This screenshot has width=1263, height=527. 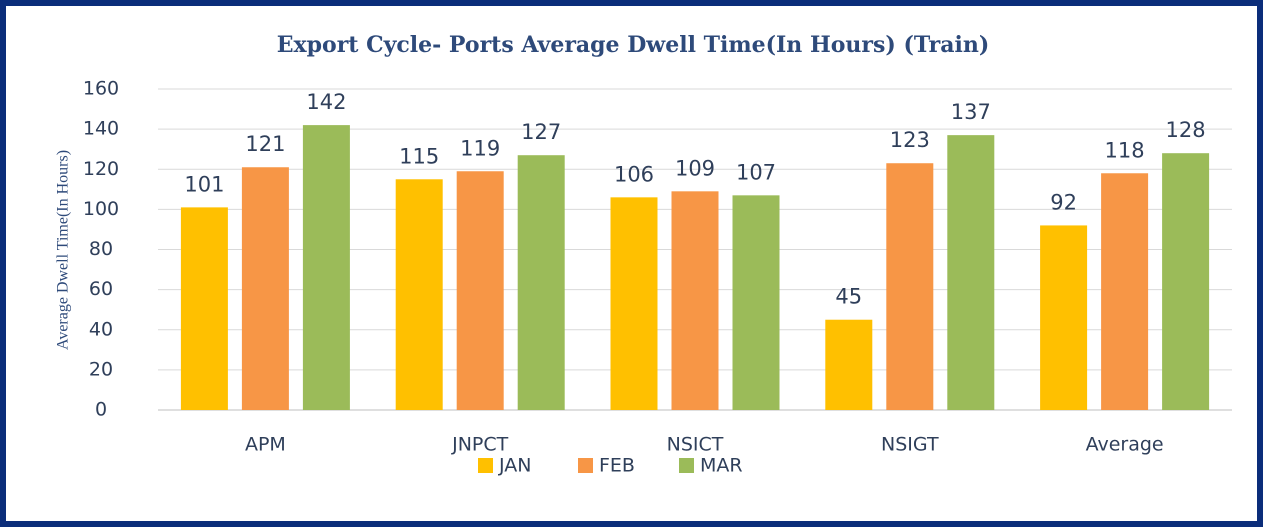 I want to click on y-tick-label: 120, so click(x=101, y=169).